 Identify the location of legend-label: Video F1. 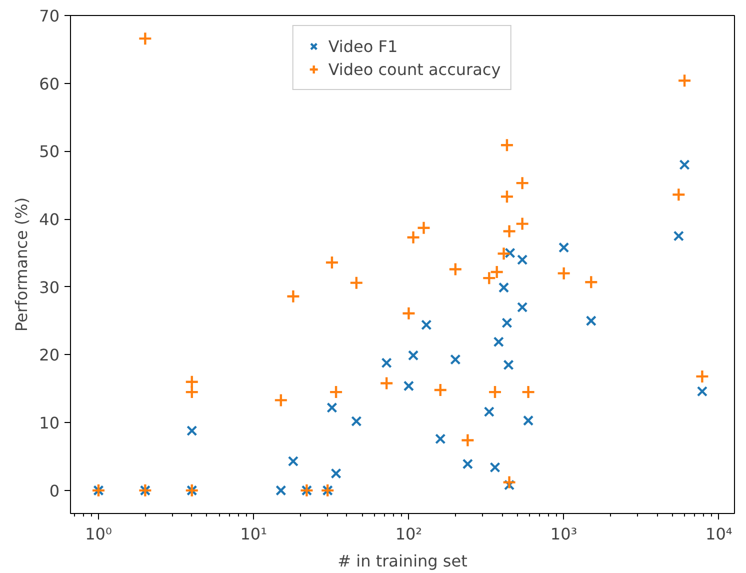
(363, 46).